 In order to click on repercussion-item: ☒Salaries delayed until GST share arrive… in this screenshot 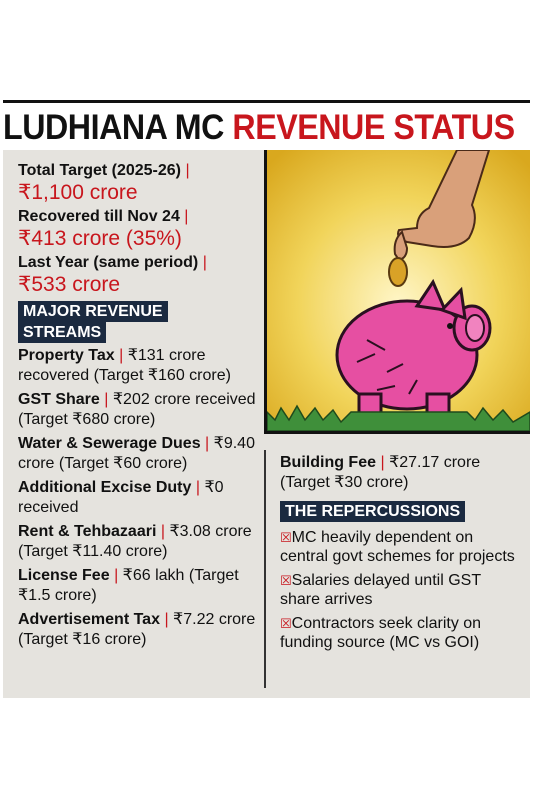, I will do `click(380, 590)`.